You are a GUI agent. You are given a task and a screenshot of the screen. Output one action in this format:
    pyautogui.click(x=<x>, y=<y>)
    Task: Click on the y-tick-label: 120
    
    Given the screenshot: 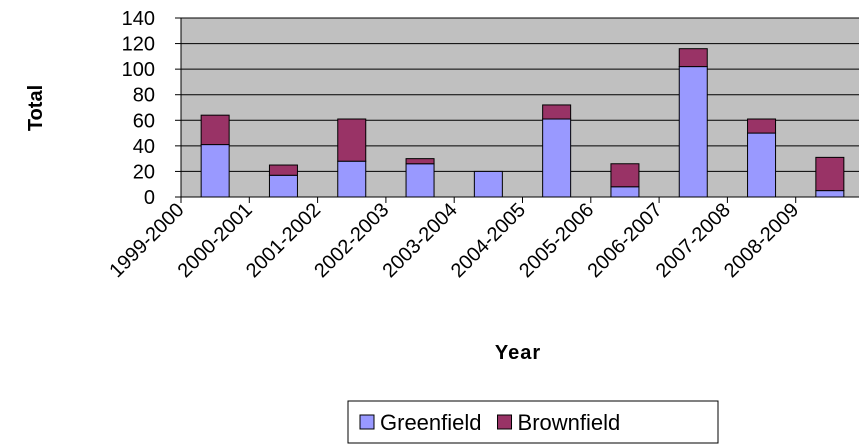 What is the action you would take?
    pyautogui.click(x=138, y=45)
    